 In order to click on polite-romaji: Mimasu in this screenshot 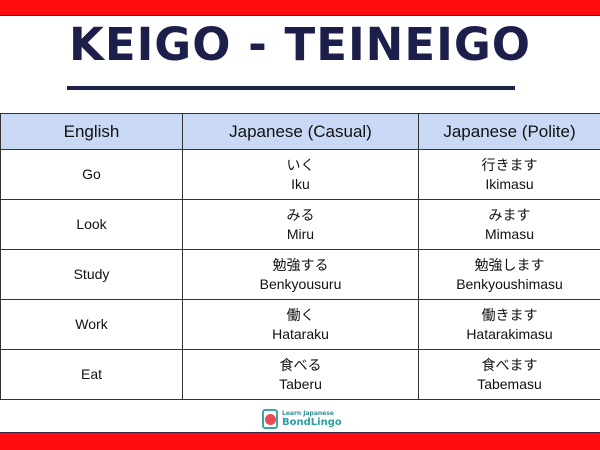, I will do `click(509, 233)`.